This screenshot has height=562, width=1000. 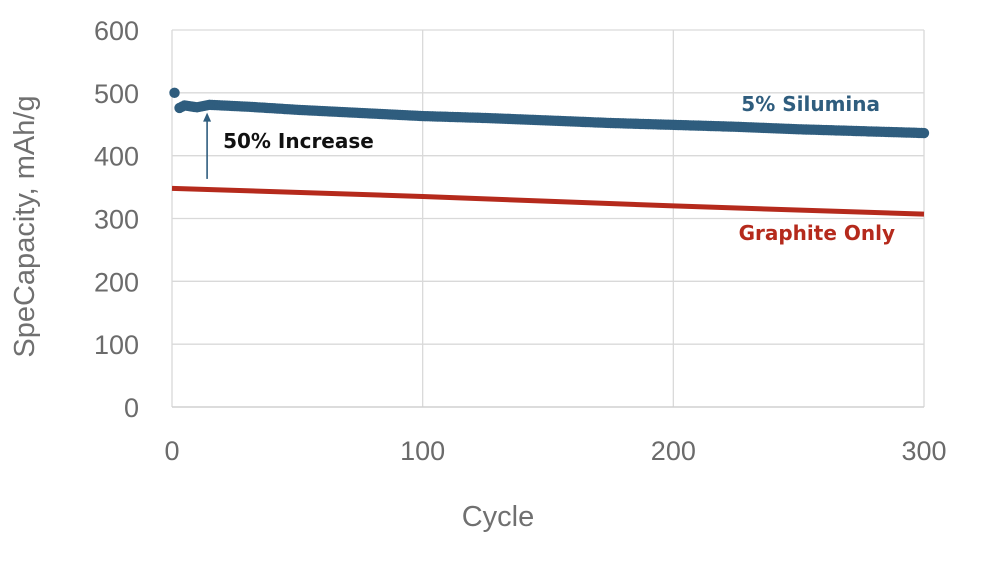 What do you see at coordinates (207, 117) in the screenshot?
I see `arrow-head` at bounding box center [207, 117].